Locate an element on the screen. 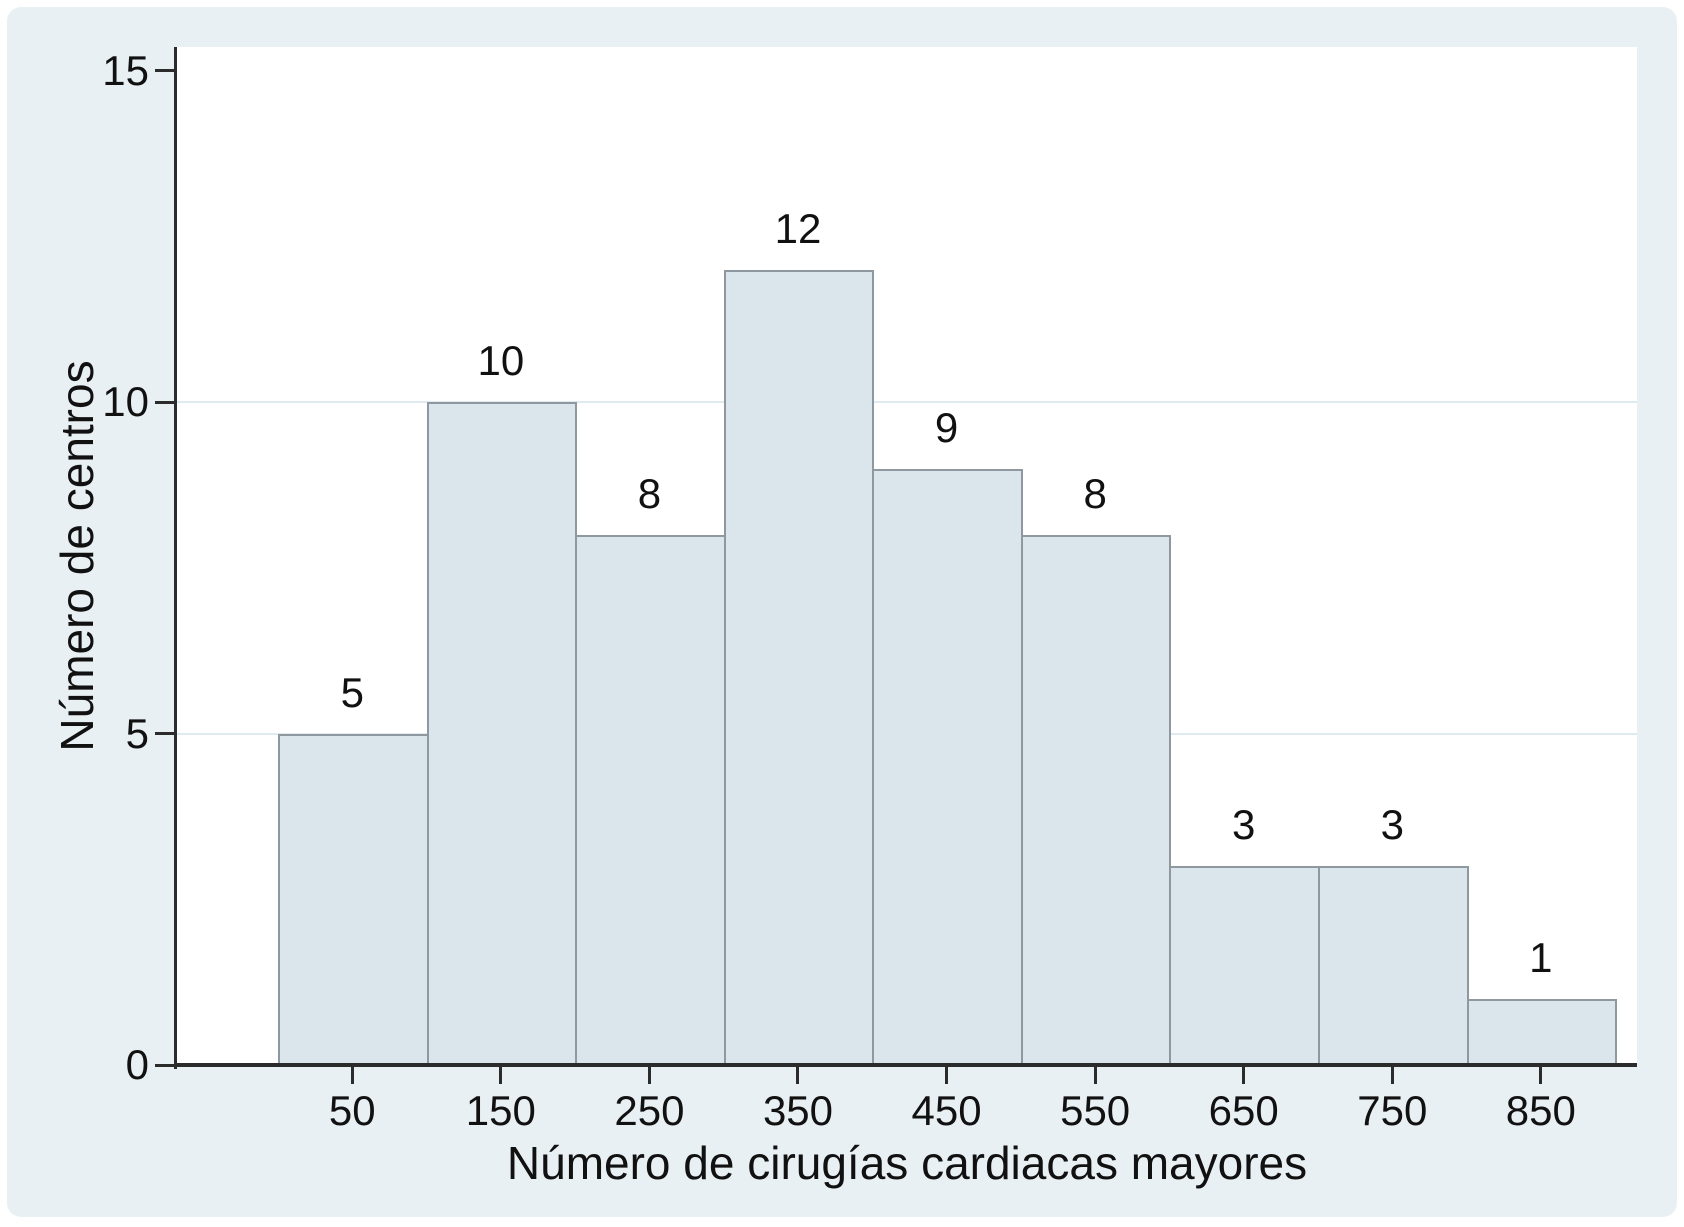 Image resolution: width=1684 pixels, height=1227 pixels. x-axis-title: Número de cirugías cardiacas mayores is located at coordinates (907, 1163).